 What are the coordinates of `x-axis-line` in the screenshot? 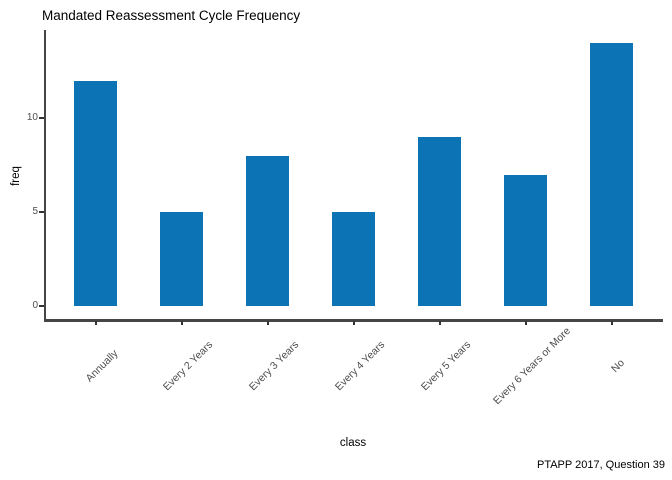 It's located at (353, 320).